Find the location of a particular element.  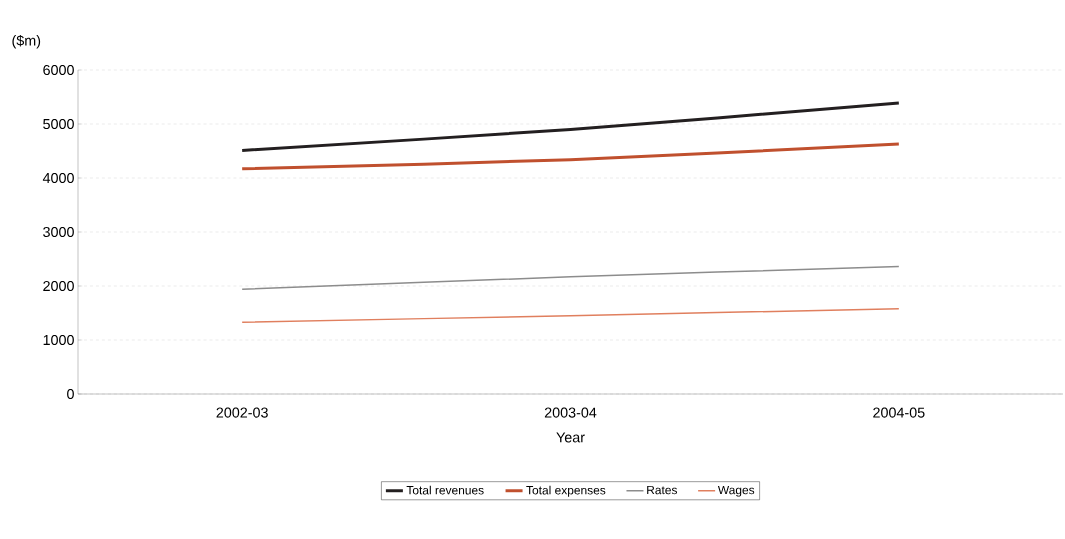

y-tick-label: 0 is located at coordinates (70, 394).